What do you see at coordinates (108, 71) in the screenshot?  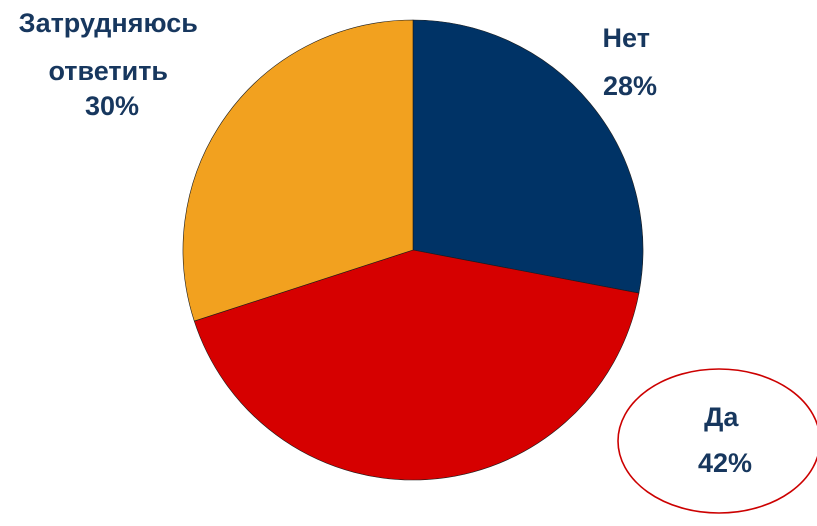 I see `label-zatrudnyayus-line2: ответить` at bounding box center [108, 71].